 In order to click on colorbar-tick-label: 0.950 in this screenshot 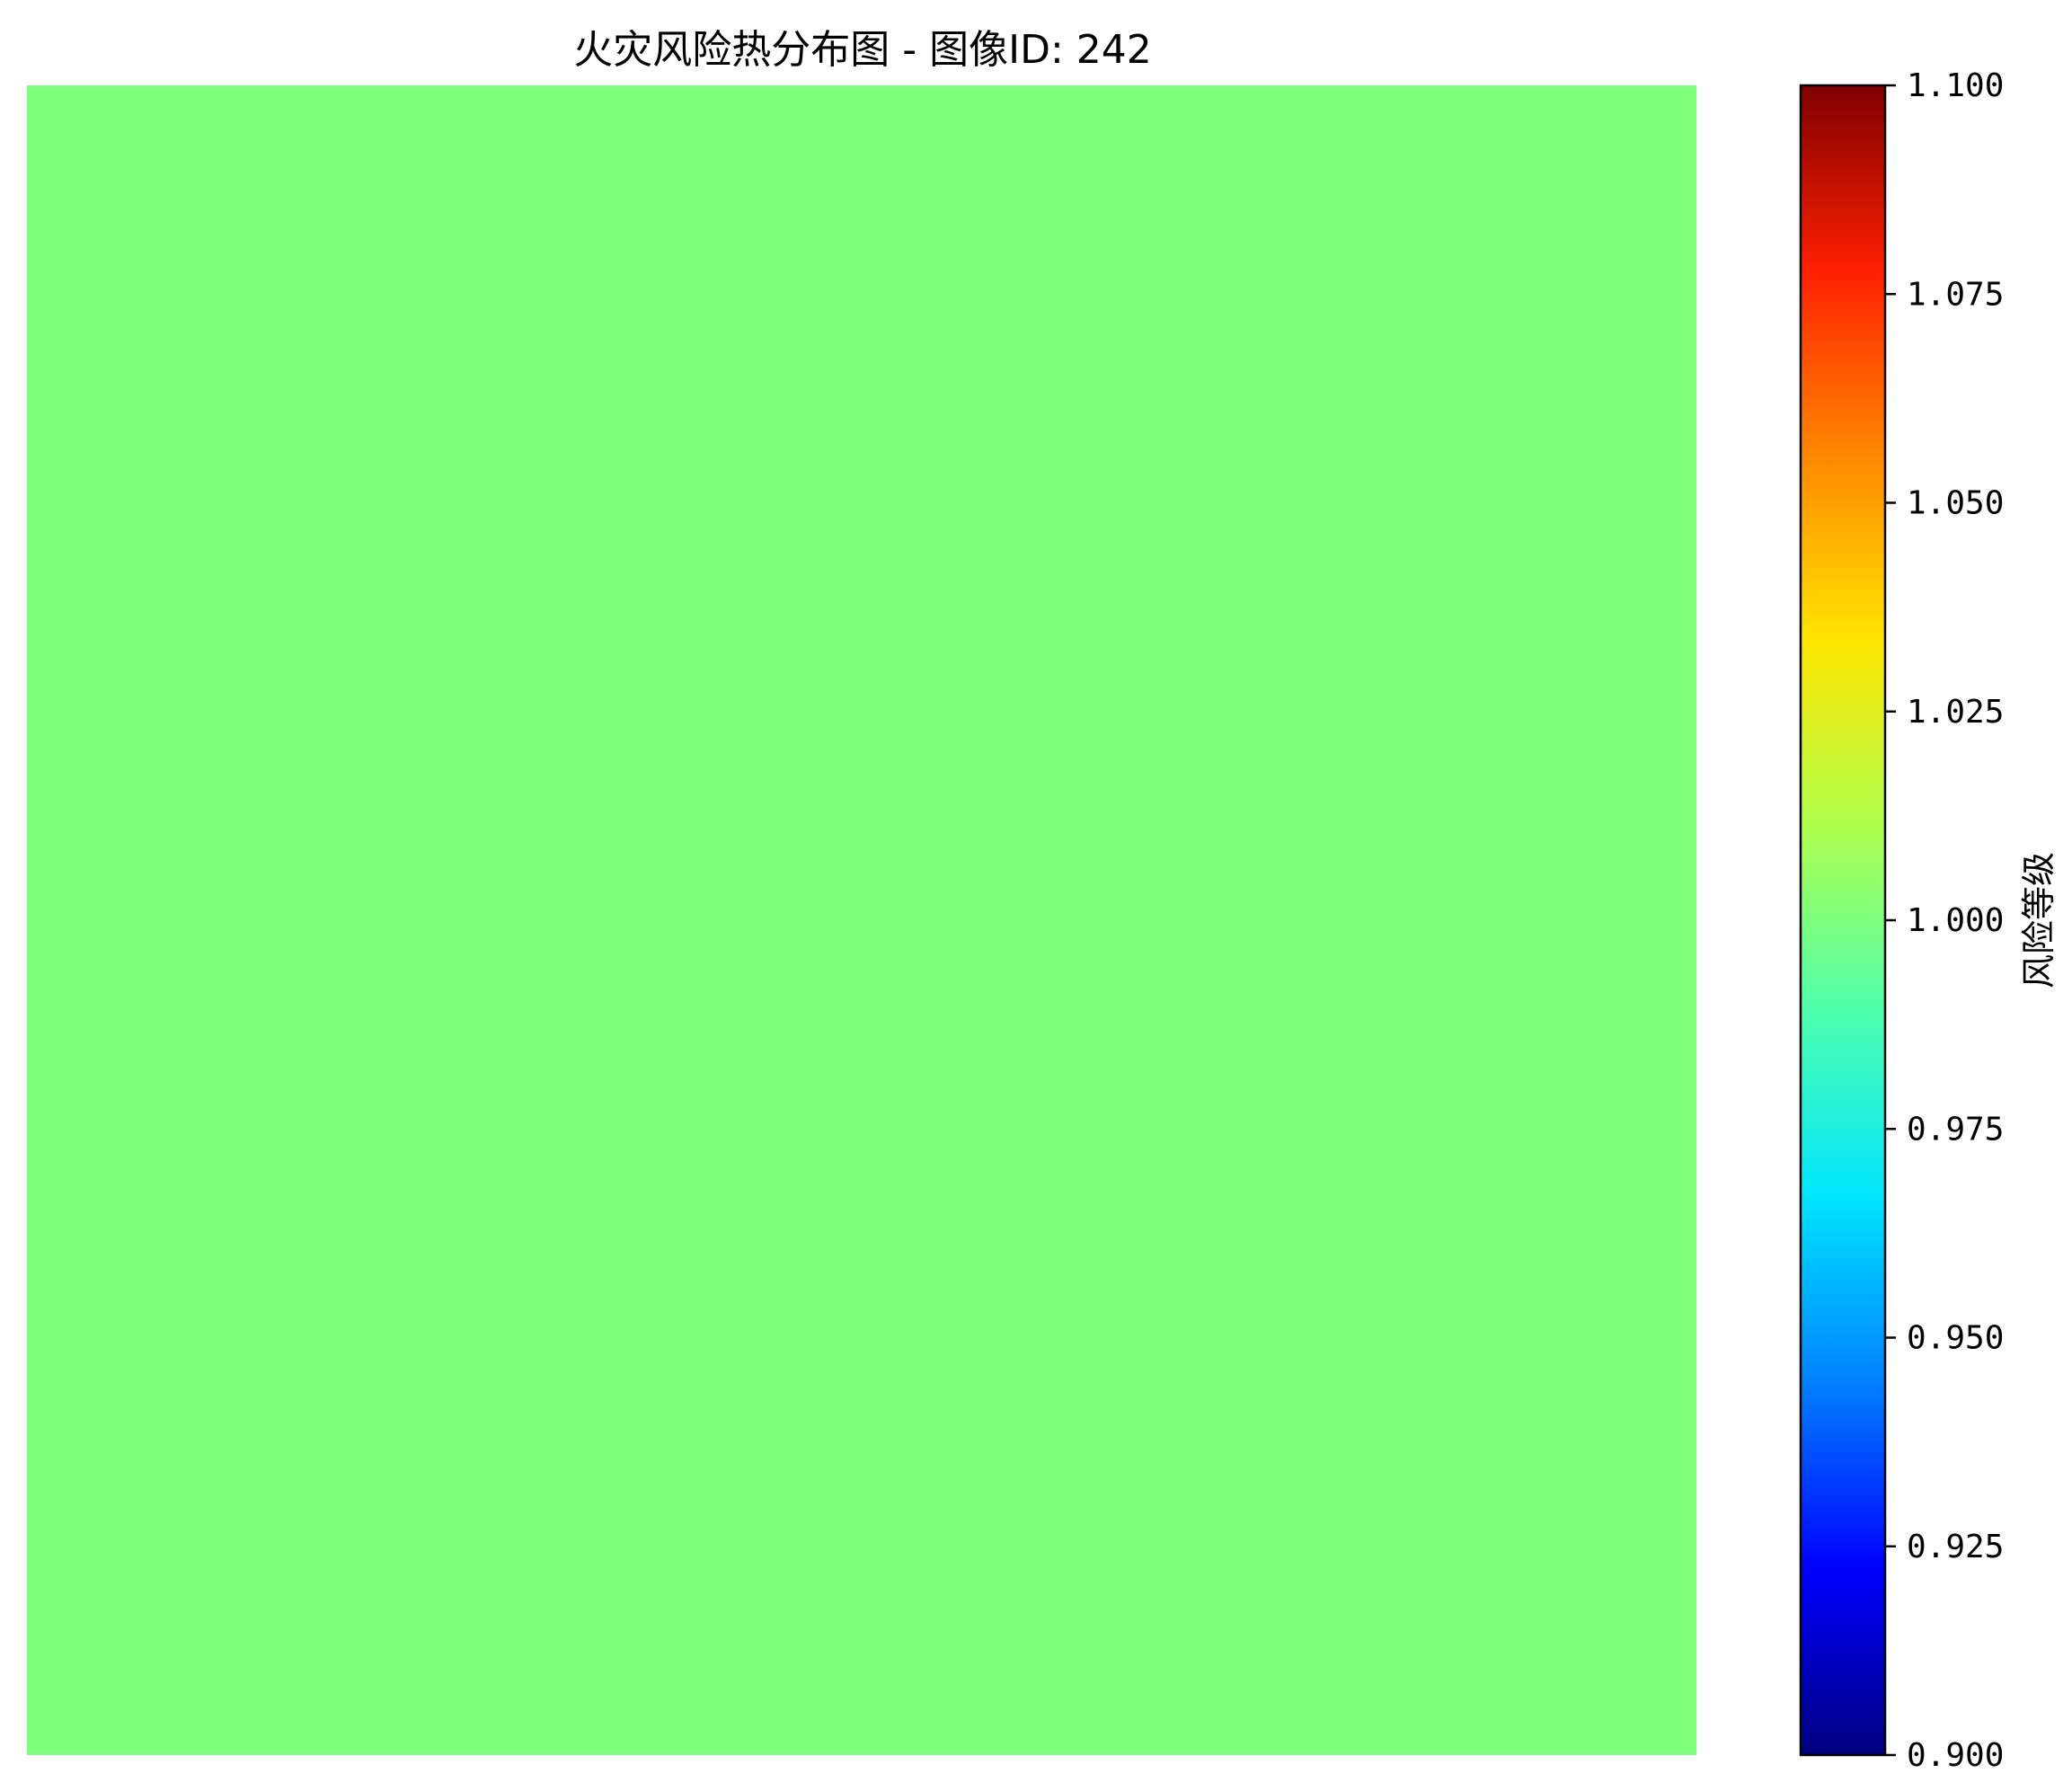, I will do `click(1955, 1338)`.